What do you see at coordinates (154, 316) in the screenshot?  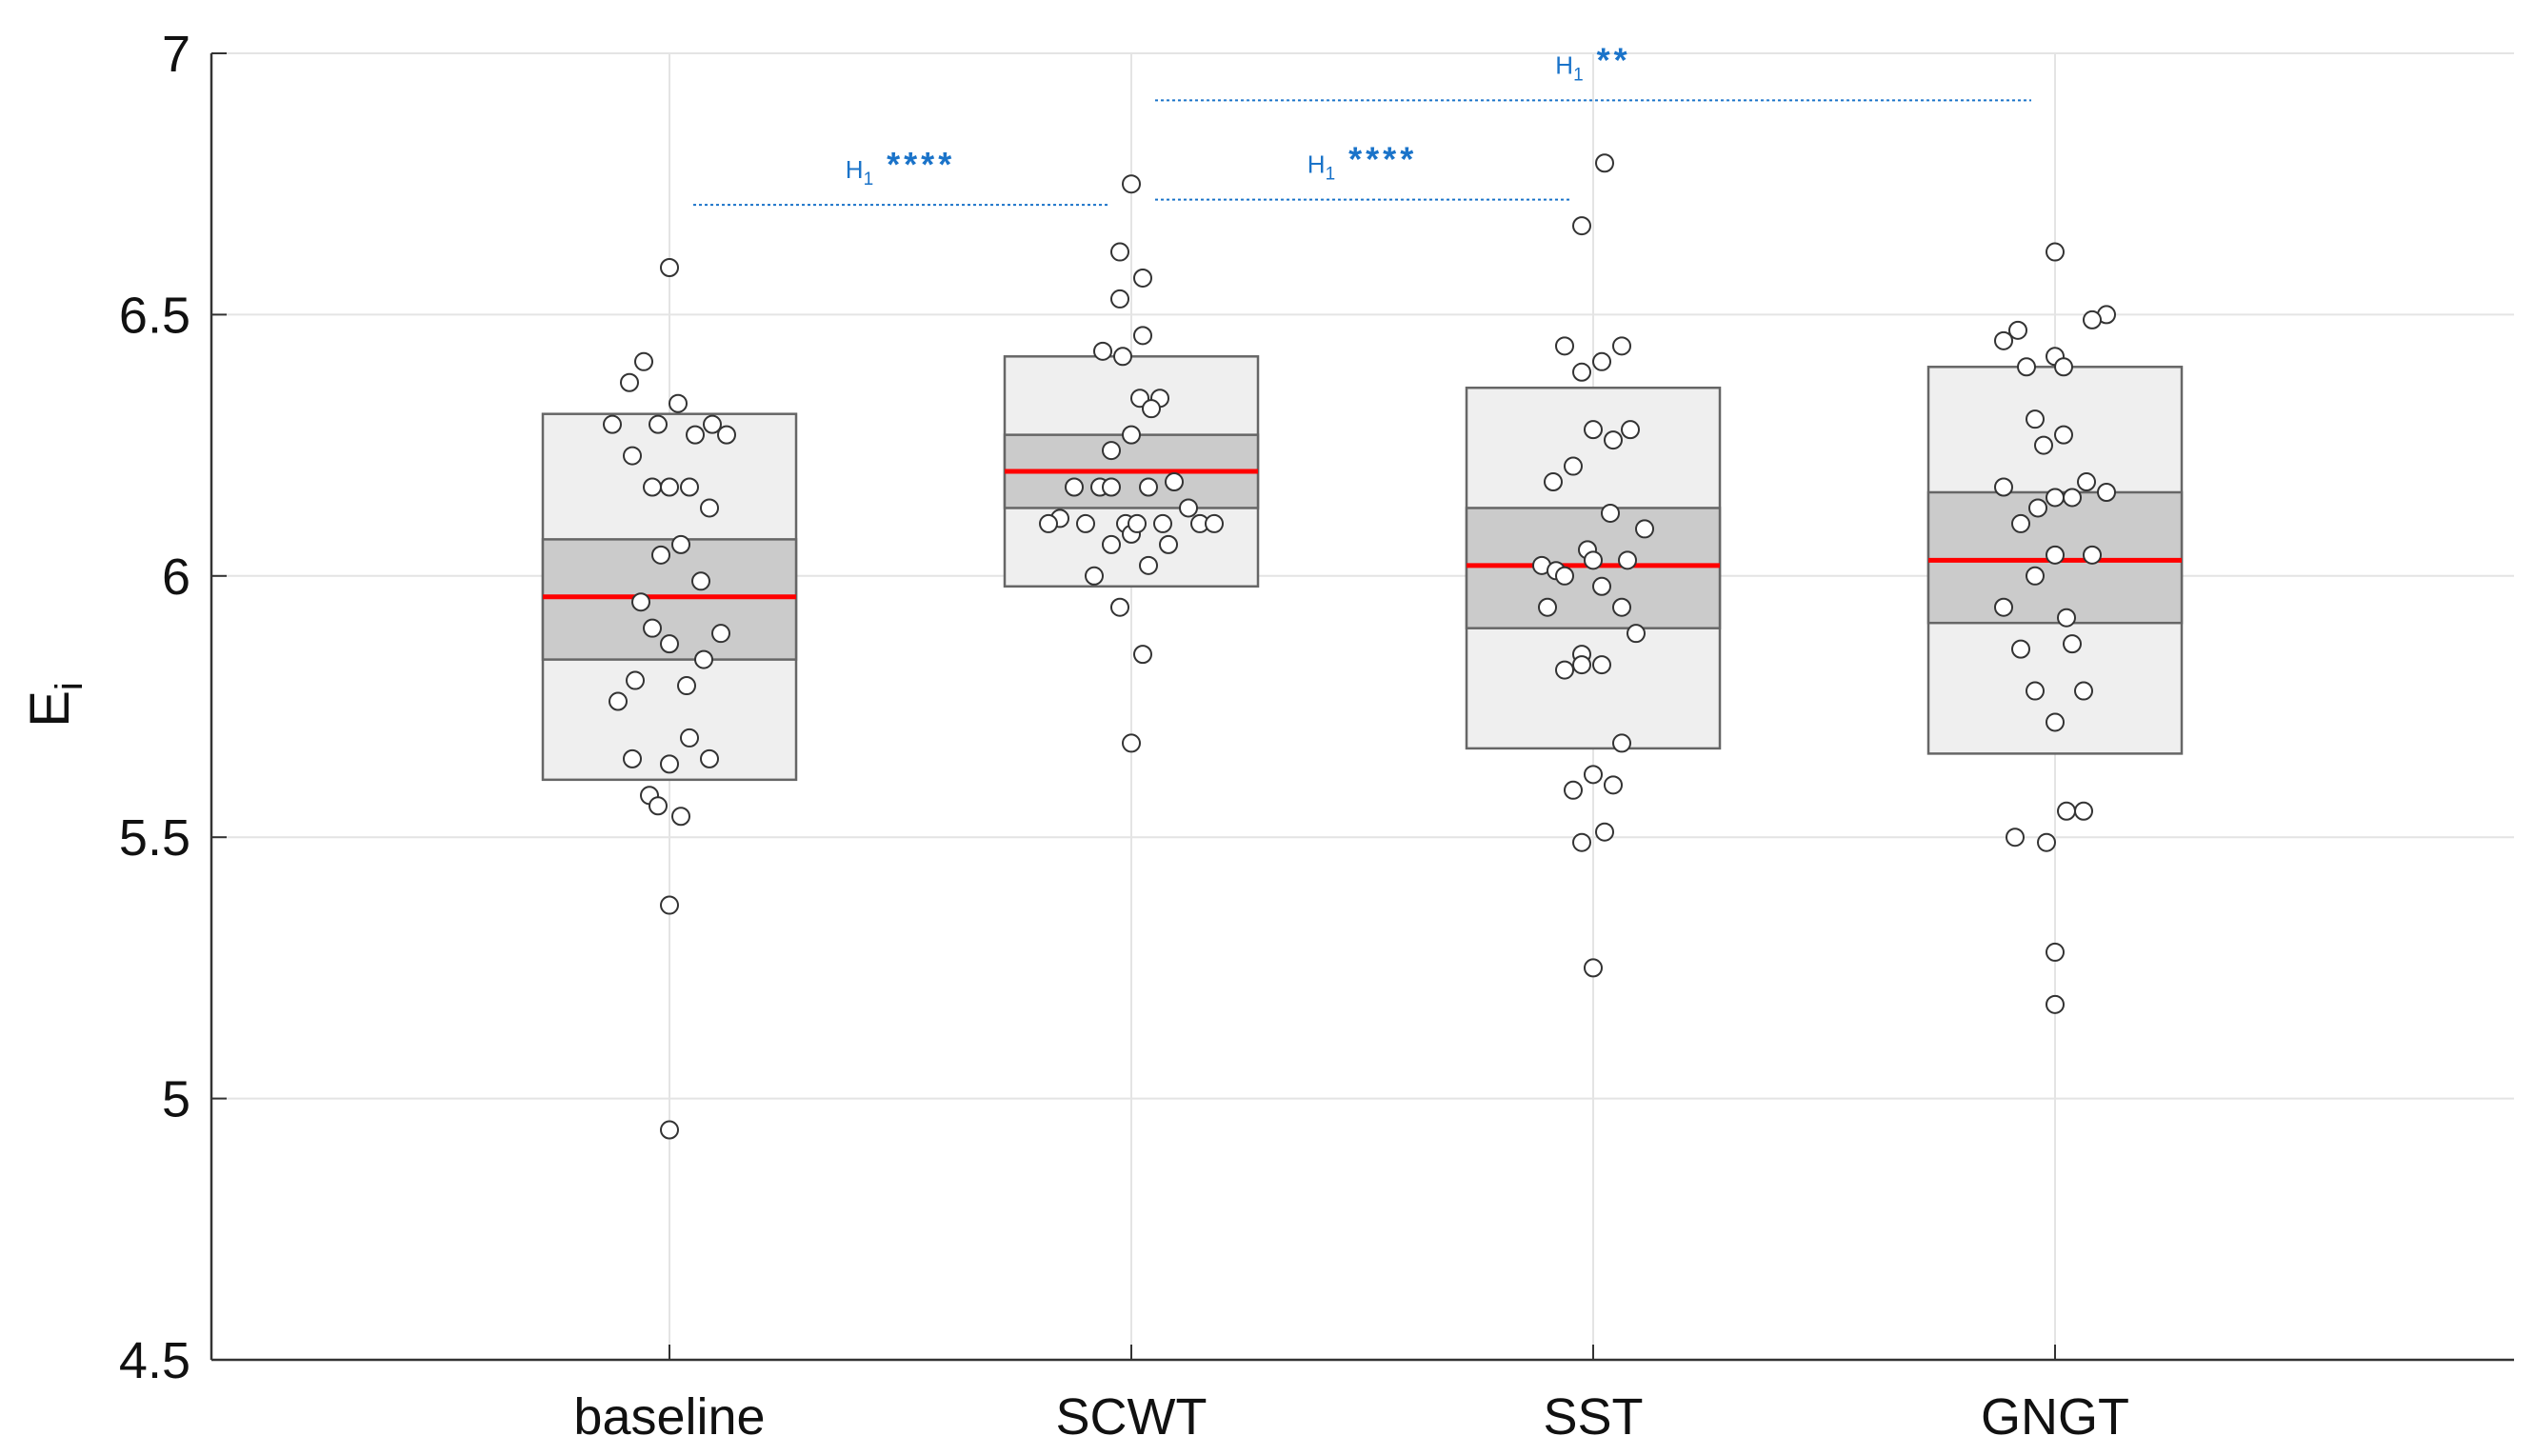 I see `y-tick-label: 6.5` at bounding box center [154, 316].